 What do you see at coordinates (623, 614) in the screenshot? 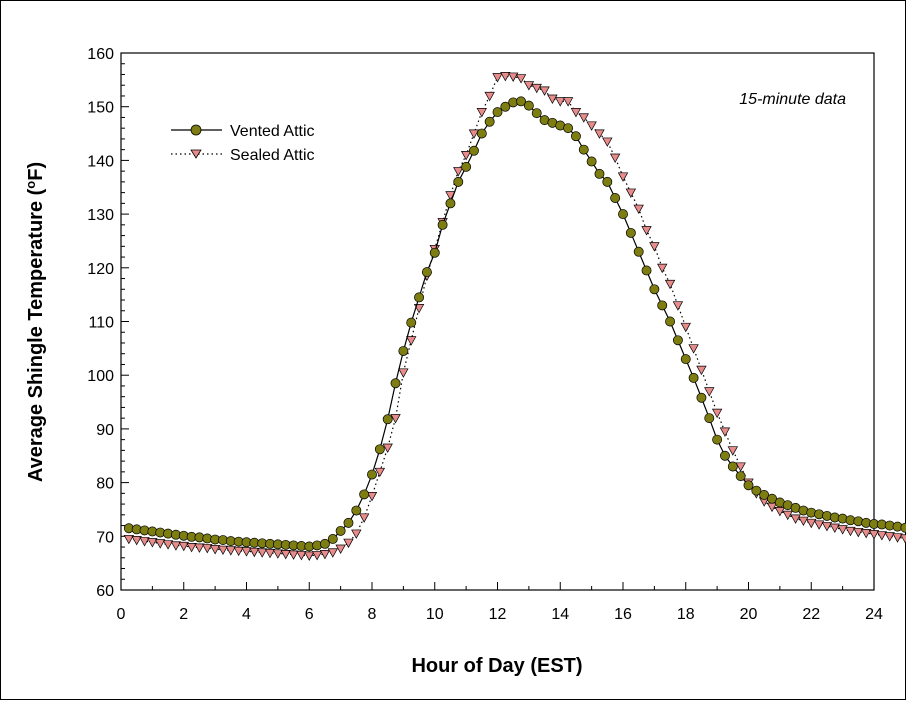
I see `x-tick-label: 16` at bounding box center [623, 614].